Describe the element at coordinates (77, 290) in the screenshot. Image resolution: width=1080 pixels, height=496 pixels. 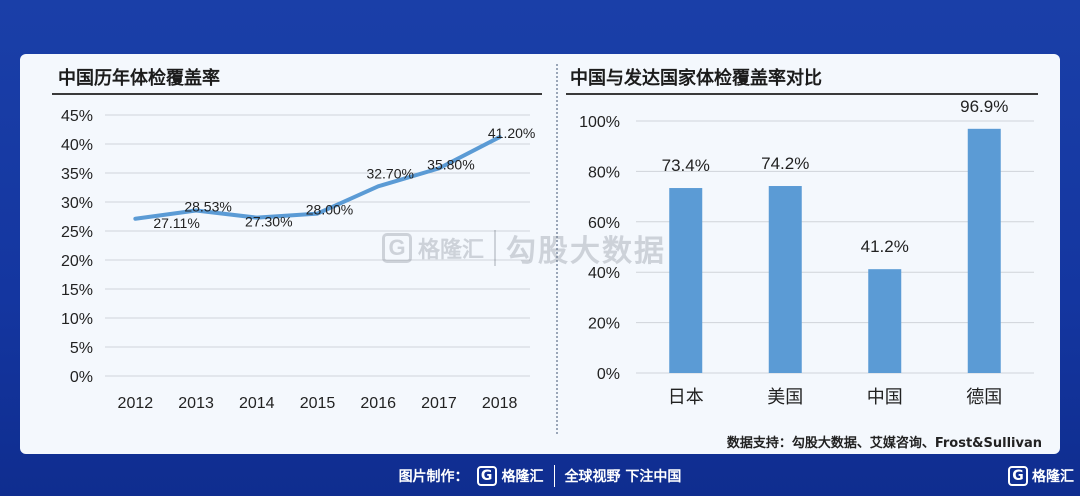
I see `y-tick-label: 15%` at that location.